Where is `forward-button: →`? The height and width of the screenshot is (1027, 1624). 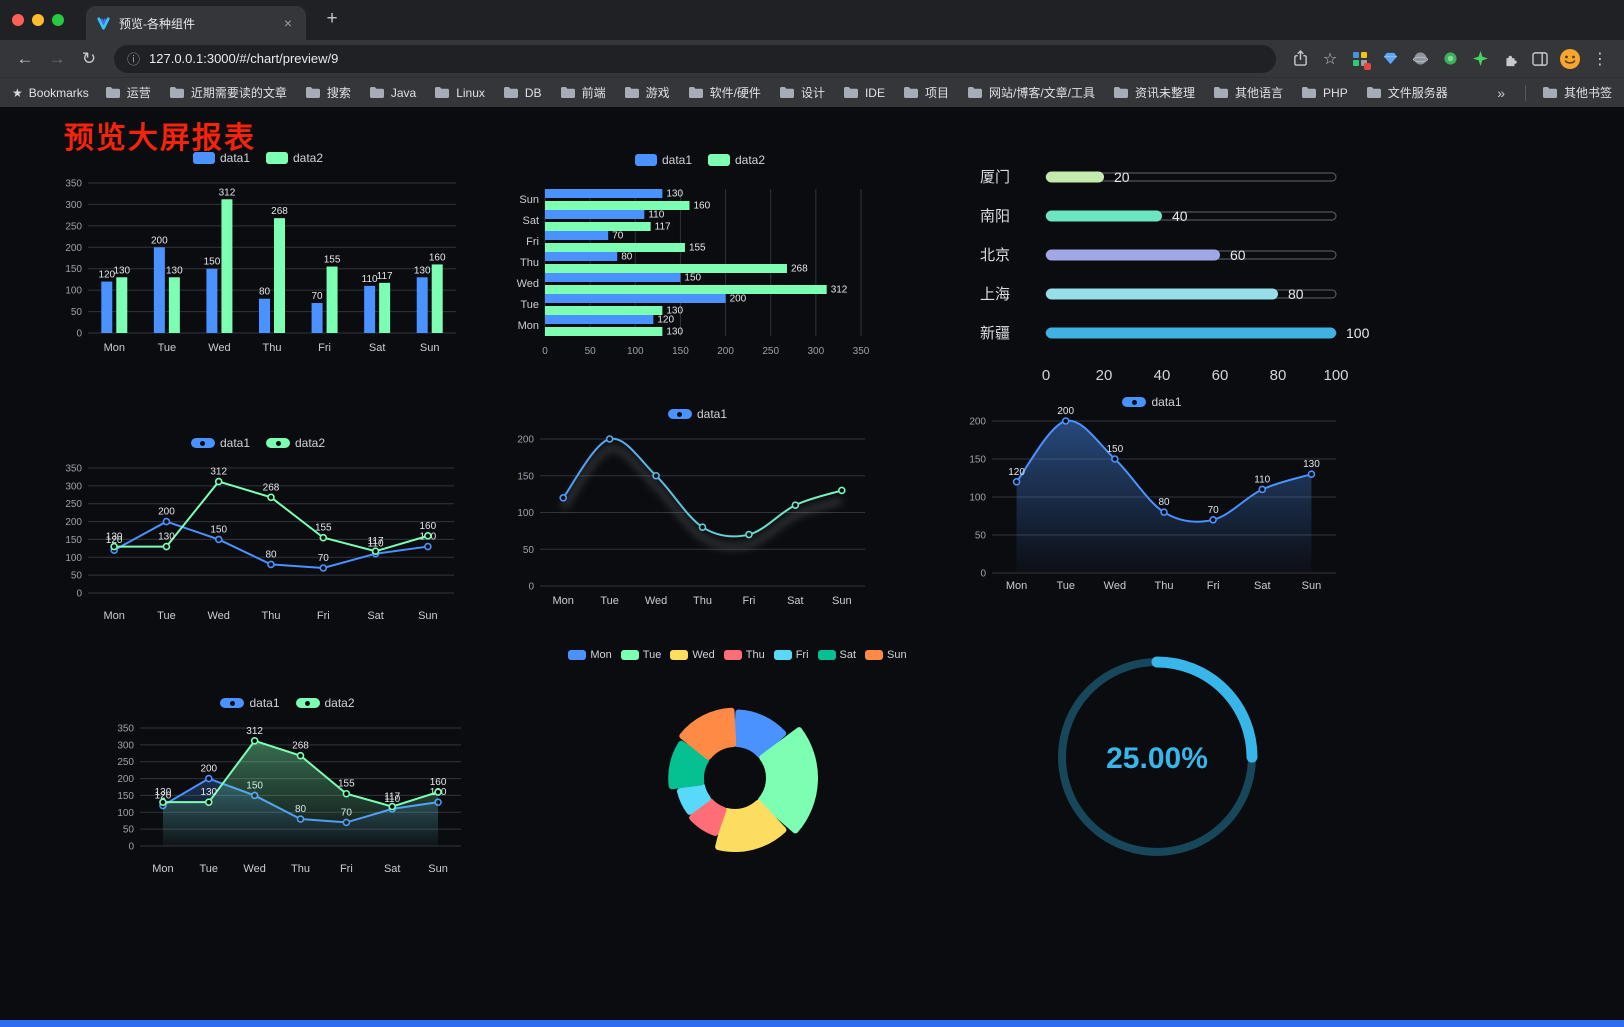
forward-button: → is located at coordinates (57, 58).